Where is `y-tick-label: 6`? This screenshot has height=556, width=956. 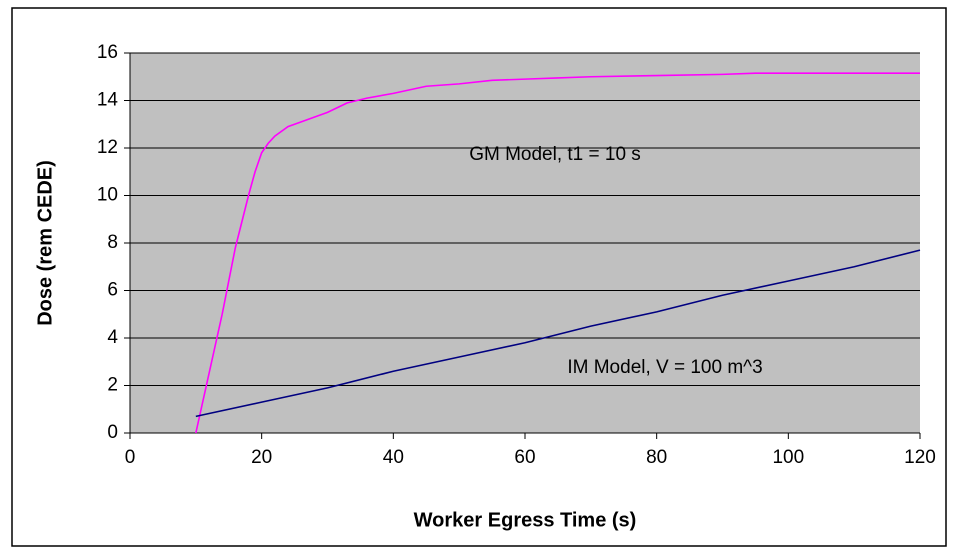
y-tick-label: 6 is located at coordinates (112, 290).